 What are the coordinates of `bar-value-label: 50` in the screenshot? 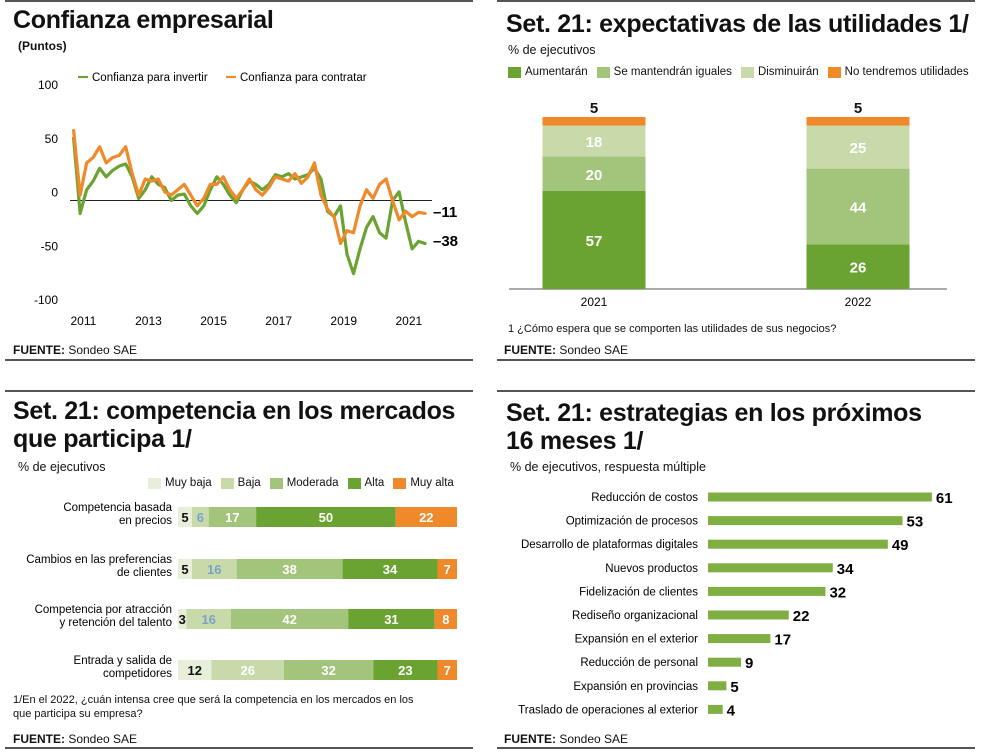 It's located at (326, 517).